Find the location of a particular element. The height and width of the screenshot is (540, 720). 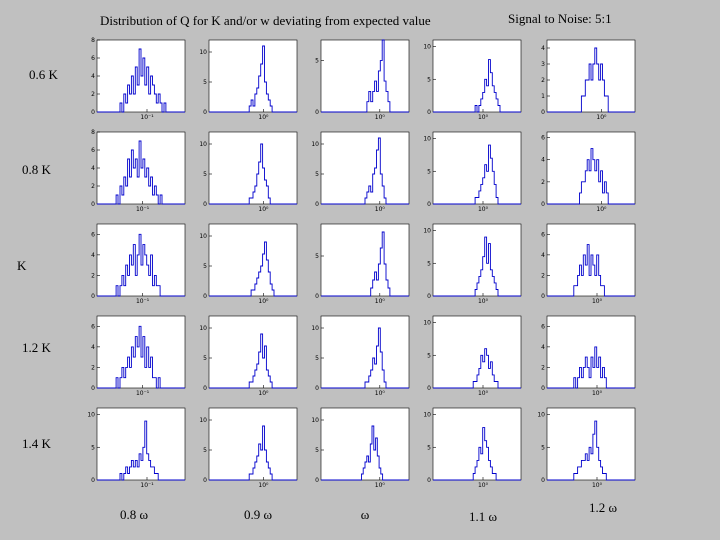

ytick-label: 1 is located at coordinates (543, 96).